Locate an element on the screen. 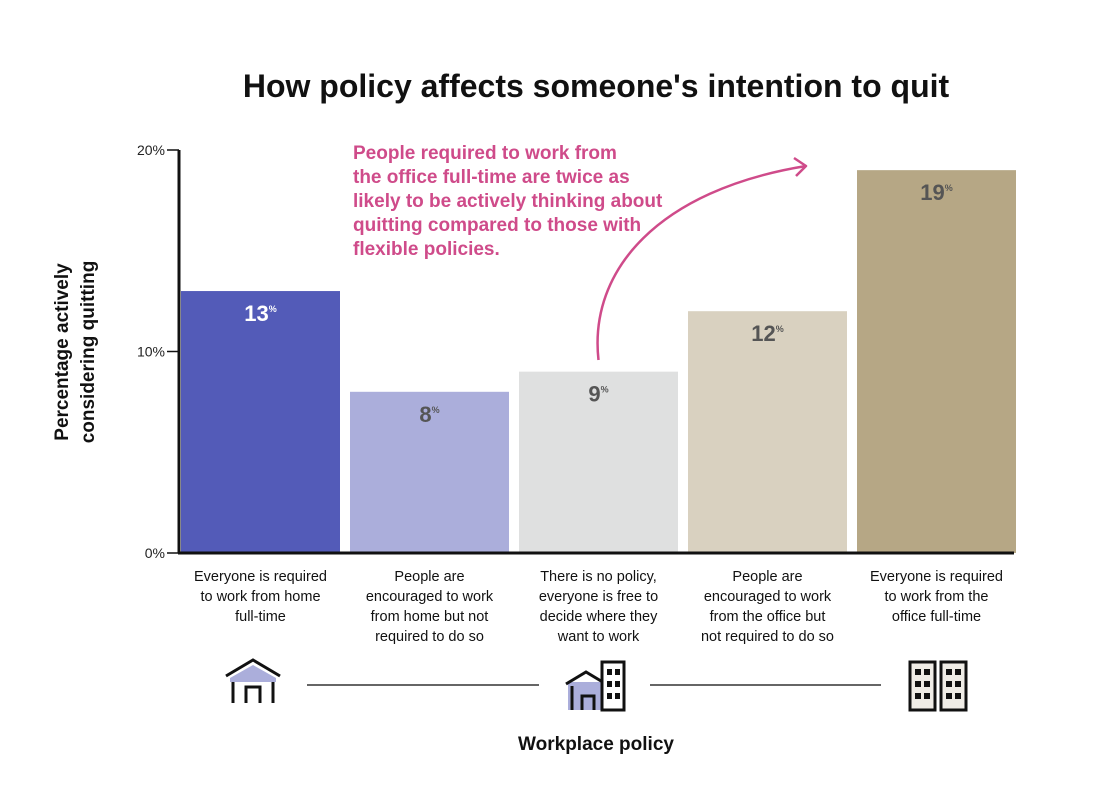  icon-row is located at coordinates (596, 685).